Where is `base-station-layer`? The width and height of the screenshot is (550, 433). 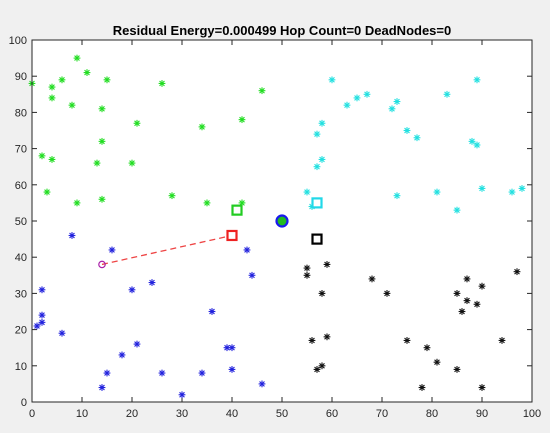
base-station-layer is located at coordinates (282, 221).